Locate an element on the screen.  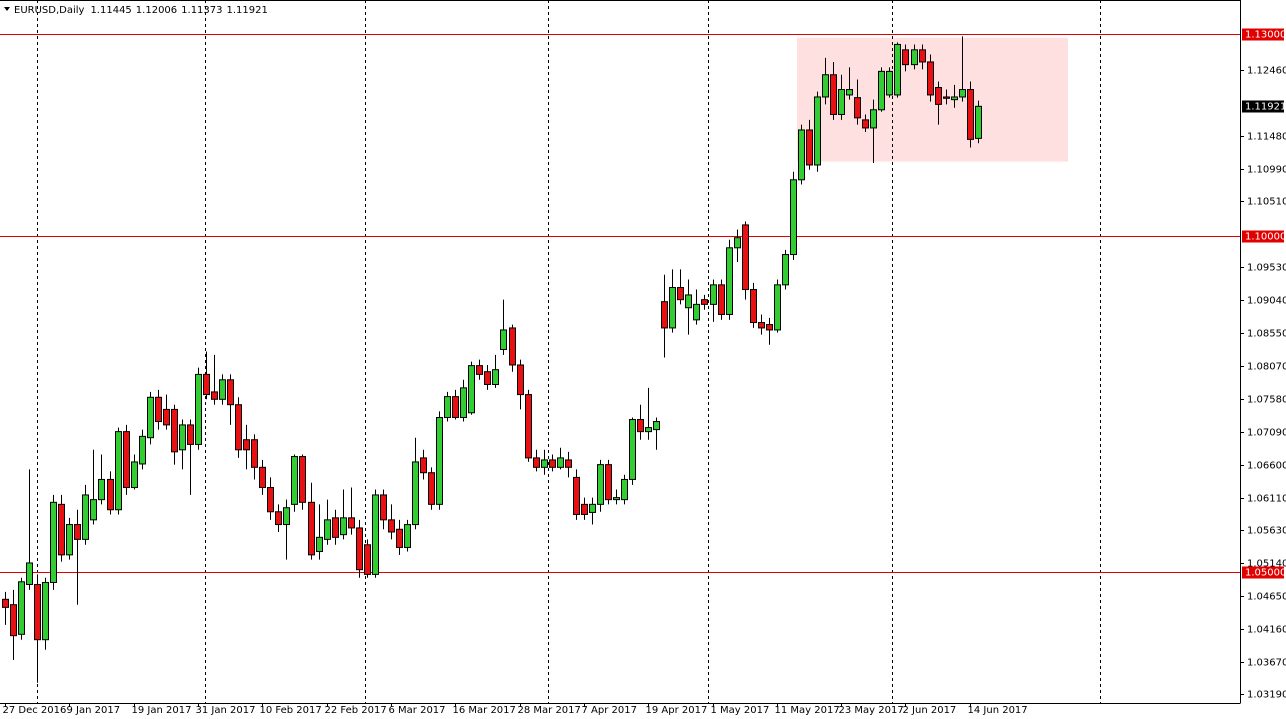
y-tick-label: 1.08070 is located at coordinates (1266, 367).